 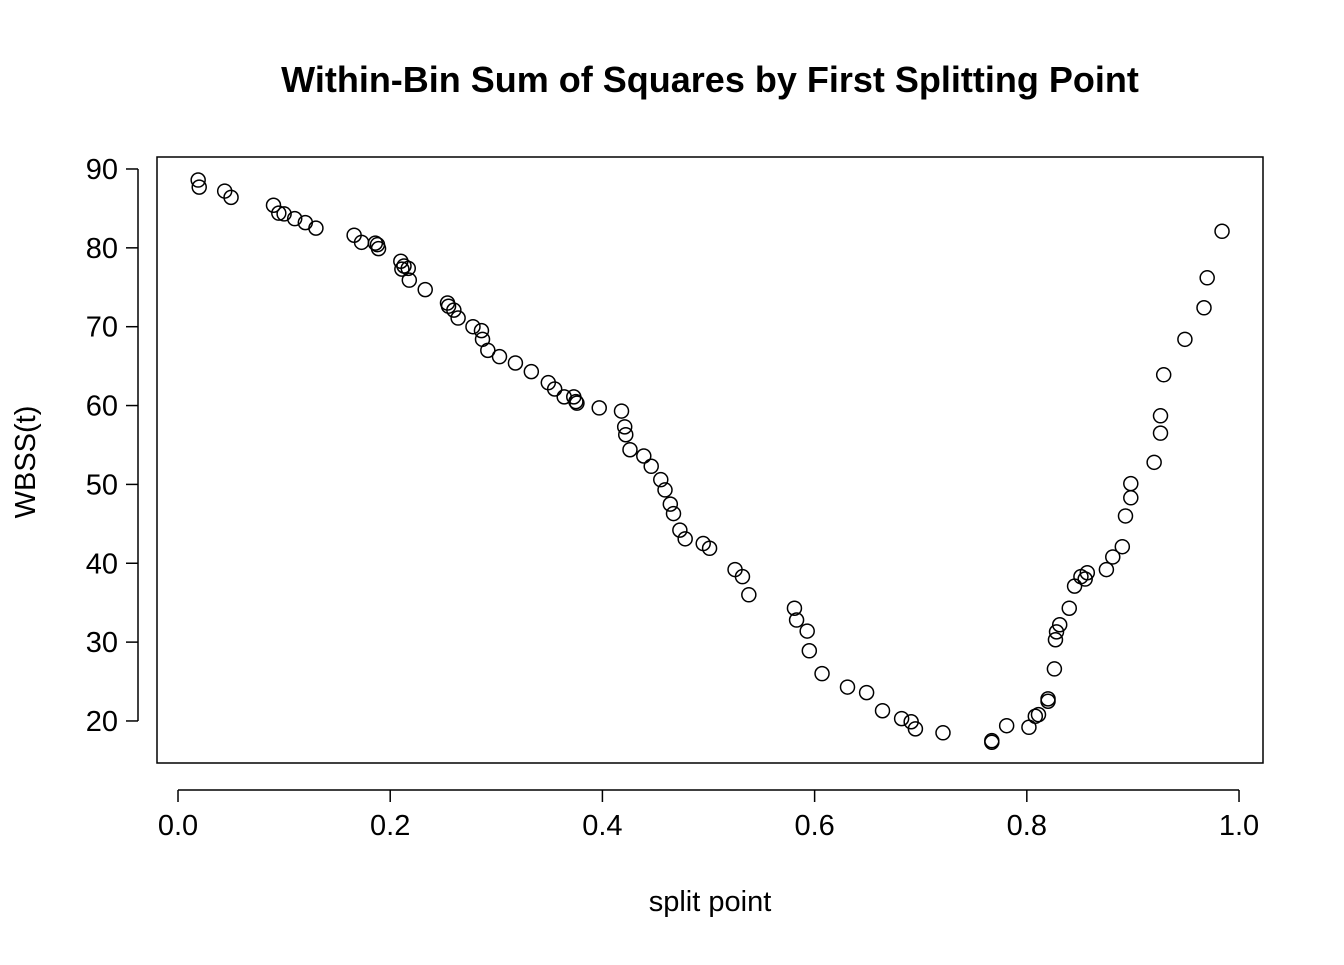 What do you see at coordinates (178, 826) in the screenshot?
I see `x-tick-label: 0.0` at bounding box center [178, 826].